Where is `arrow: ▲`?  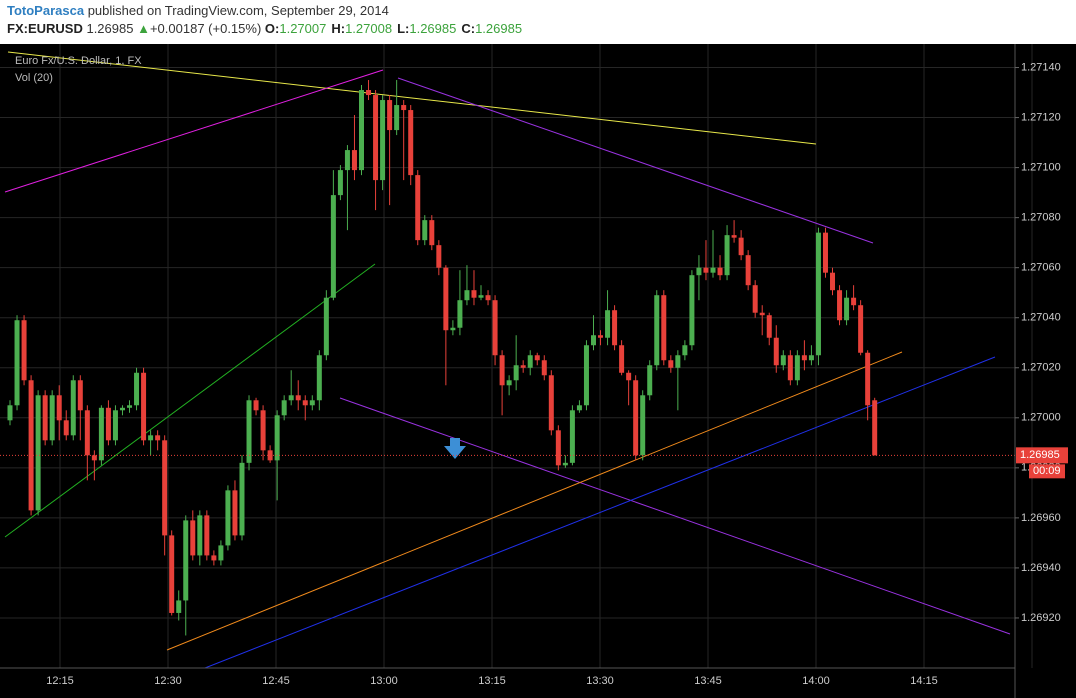
arrow: ▲ is located at coordinates (143, 28).